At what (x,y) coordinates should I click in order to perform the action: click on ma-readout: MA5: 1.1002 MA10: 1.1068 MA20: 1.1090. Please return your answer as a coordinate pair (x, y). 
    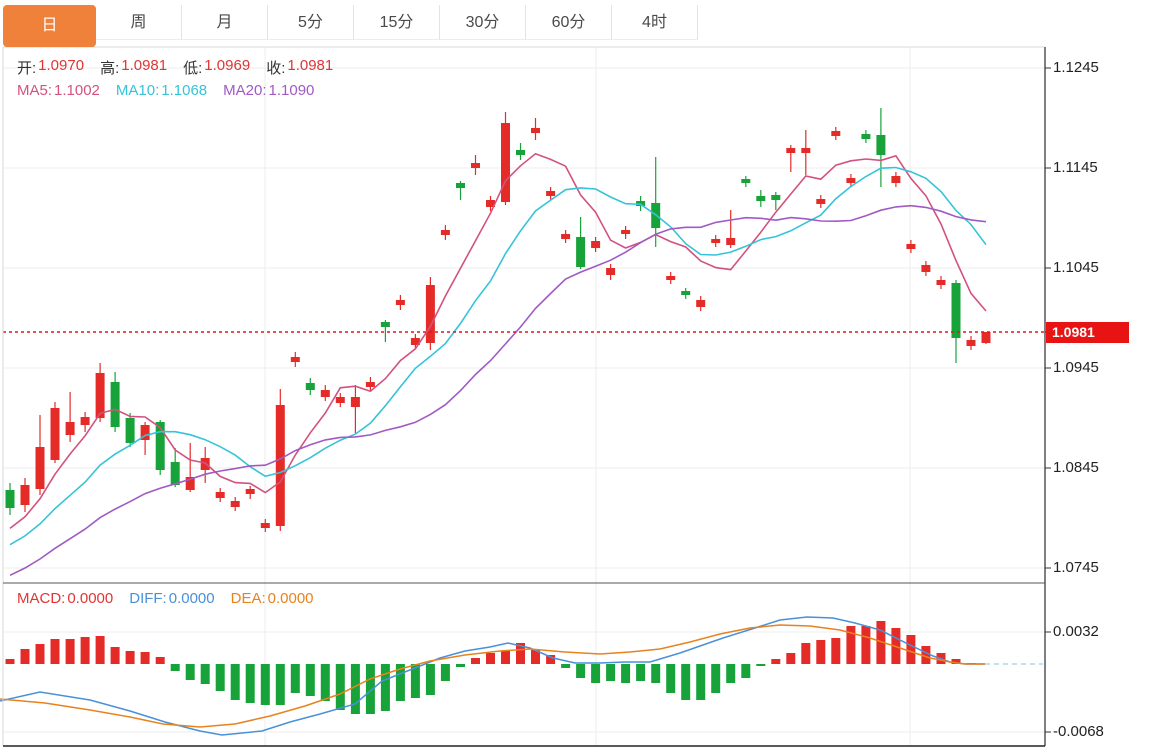
    Looking at the image, I should click on (165, 90).